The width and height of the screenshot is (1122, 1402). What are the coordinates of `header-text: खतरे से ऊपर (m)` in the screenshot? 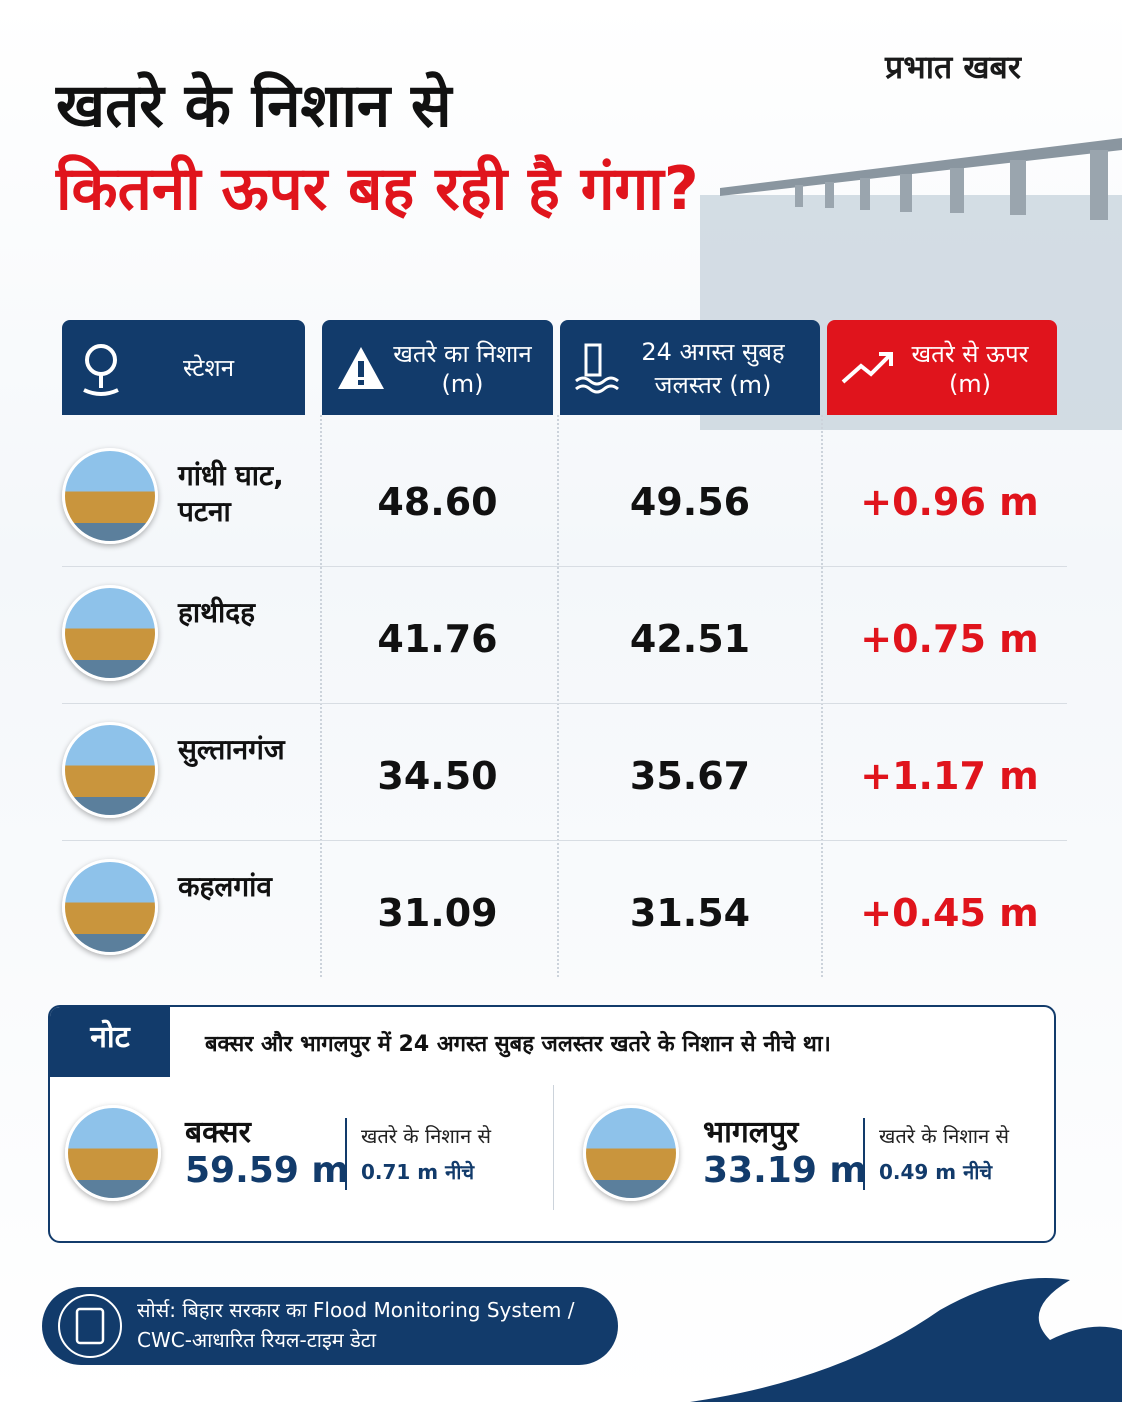 It's located at (970, 369).